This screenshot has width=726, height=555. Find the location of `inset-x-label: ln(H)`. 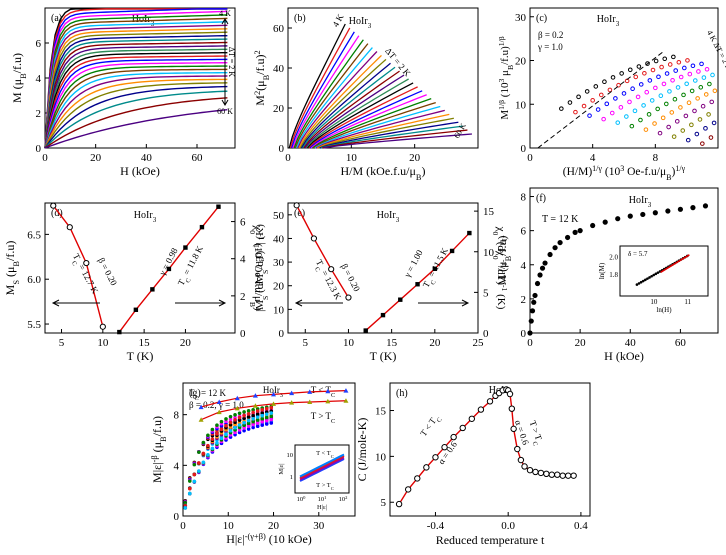

inset-x-label: ln(H) is located at coordinates (664, 310).